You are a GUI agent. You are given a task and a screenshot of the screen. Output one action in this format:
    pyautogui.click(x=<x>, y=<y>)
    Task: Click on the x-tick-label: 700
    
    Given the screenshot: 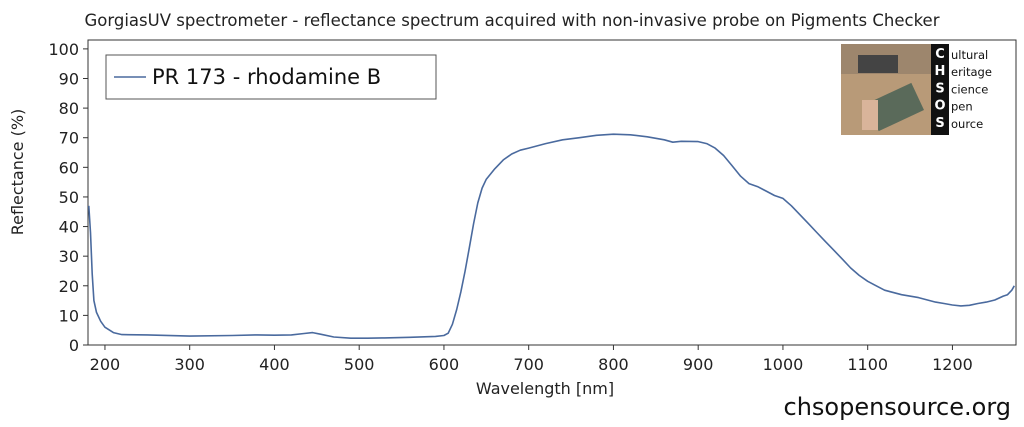 What is the action you would take?
    pyautogui.click(x=528, y=364)
    